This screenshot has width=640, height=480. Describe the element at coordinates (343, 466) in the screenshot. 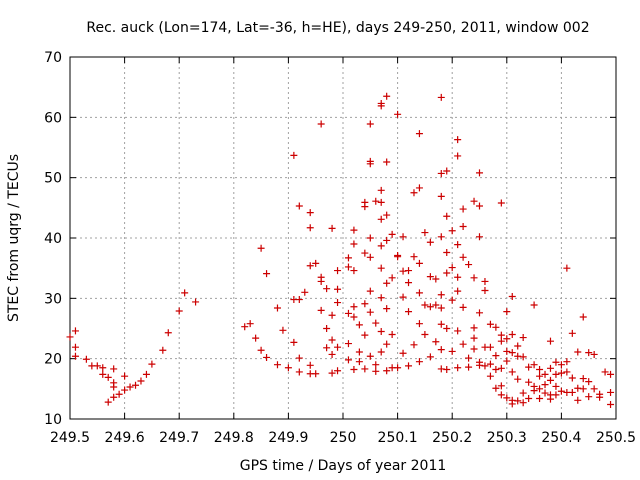

I see `x-axis-label: GPS time / Days of year 2011` at that location.